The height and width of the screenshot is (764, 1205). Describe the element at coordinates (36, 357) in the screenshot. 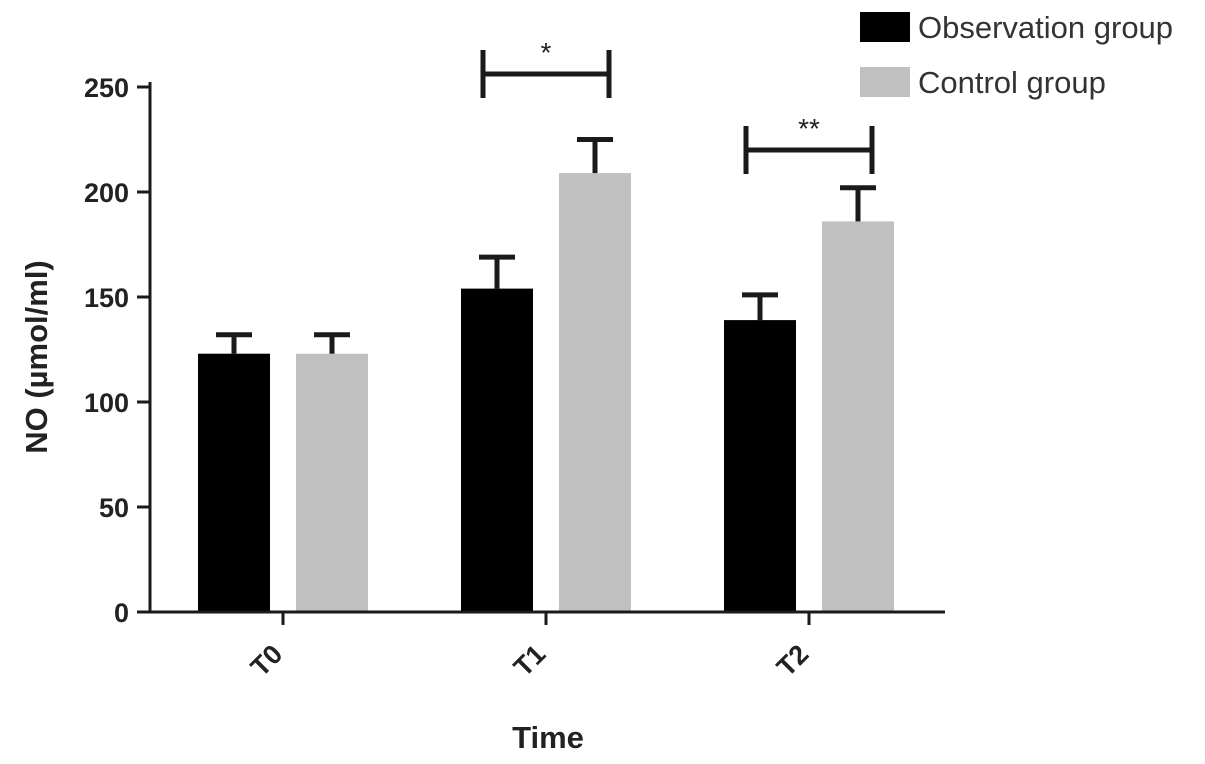

I see `y-axis-title: NO (µmol/ml)` at that location.